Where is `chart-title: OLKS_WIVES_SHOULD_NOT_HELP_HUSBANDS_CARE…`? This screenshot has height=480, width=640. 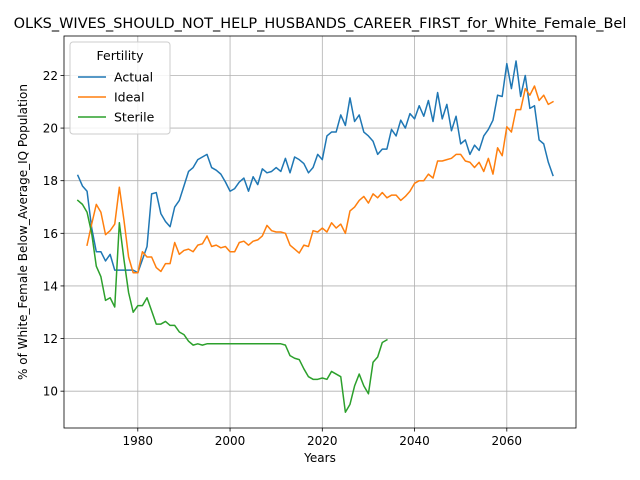 chart-title: OLKS_WIVES_SHOULD_NOT_HELP_HUSBANDS_CARE… is located at coordinates (320, 24).